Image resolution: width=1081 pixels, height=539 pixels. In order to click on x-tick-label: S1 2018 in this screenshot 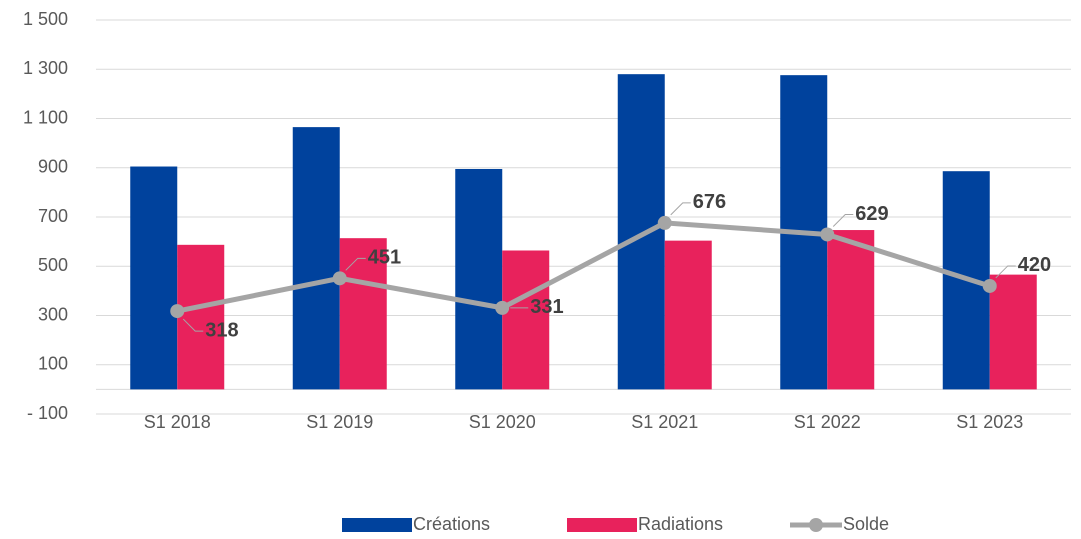, I will do `click(177, 422)`.